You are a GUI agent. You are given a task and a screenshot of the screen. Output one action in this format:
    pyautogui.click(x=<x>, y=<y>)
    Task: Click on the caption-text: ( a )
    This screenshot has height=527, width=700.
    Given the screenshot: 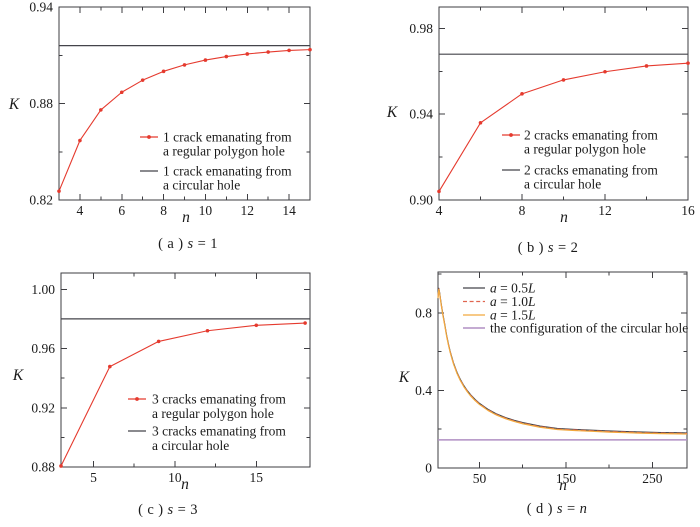 What is the action you would take?
    pyautogui.click(x=173, y=244)
    